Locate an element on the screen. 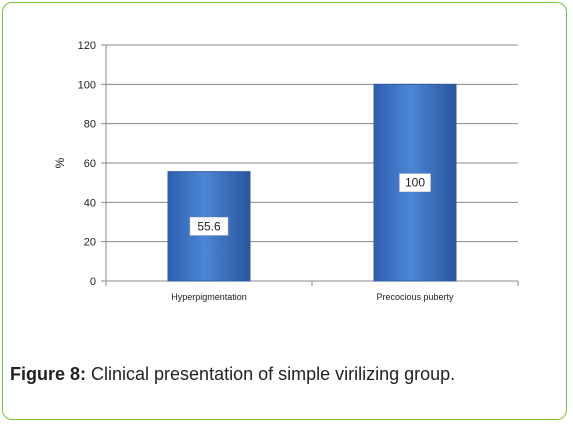 This screenshot has width=573, height=426. y-axis-title: % is located at coordinates (60, 162).